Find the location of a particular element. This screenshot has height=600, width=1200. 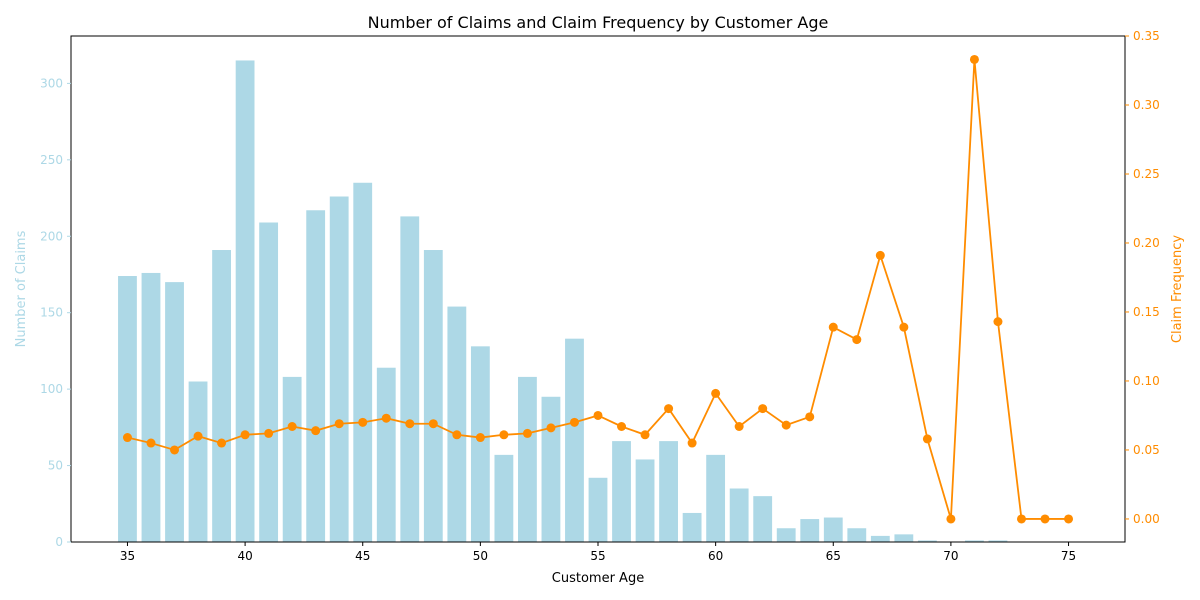

x-tick-label: 35 is located at coordinates (127, 556).